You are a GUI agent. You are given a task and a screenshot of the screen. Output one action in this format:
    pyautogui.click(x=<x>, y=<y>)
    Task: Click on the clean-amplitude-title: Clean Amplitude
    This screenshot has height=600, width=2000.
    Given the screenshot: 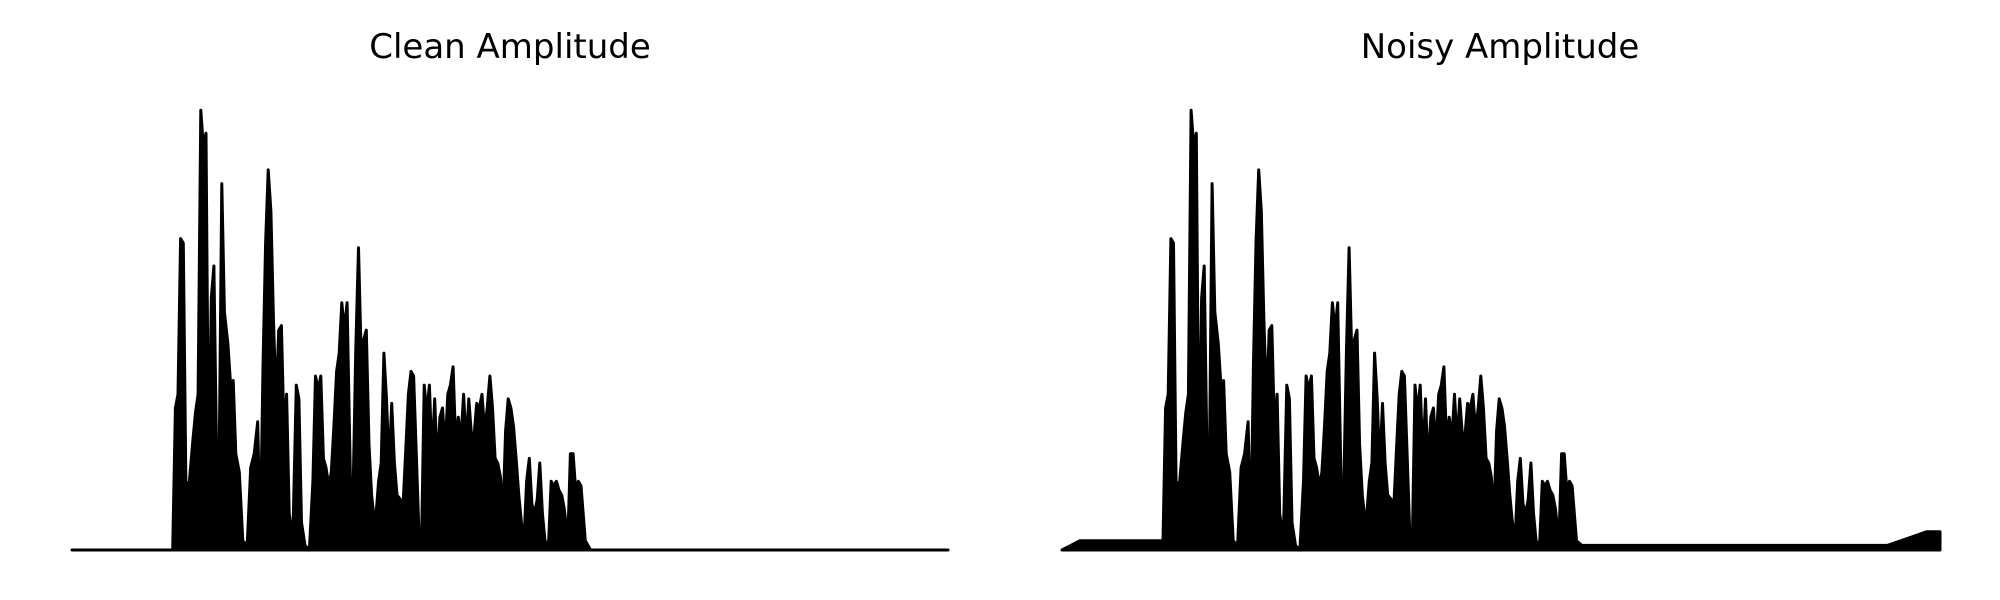 What is the action you would take?
    pyautogui.click(x=510, y=47)
    